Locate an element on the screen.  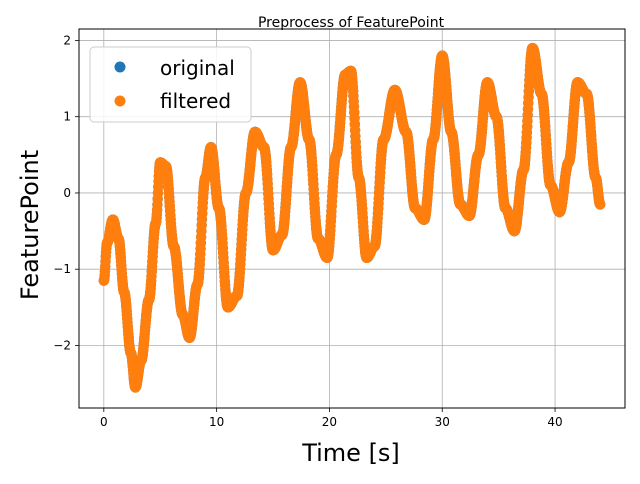
y-tick-label: −1 is located at coordinates (62, 269).